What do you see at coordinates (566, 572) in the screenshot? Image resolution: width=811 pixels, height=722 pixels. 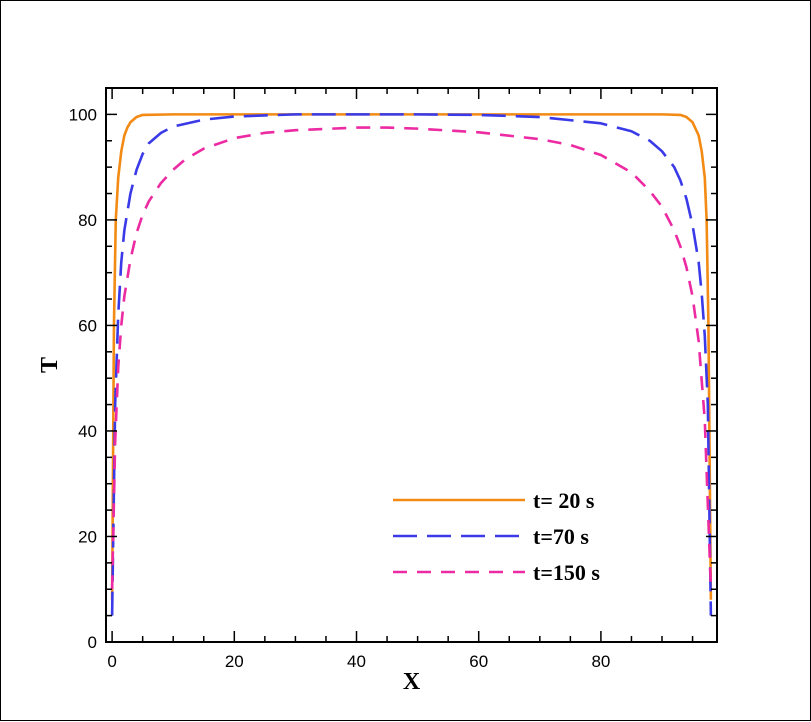 I see `legend-label-t150: t=150 s` at bounding box center [566, 572].